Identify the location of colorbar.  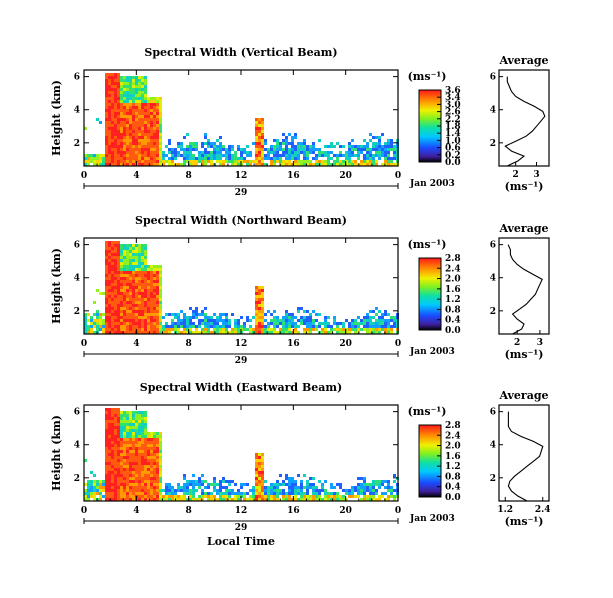
(430, 461).